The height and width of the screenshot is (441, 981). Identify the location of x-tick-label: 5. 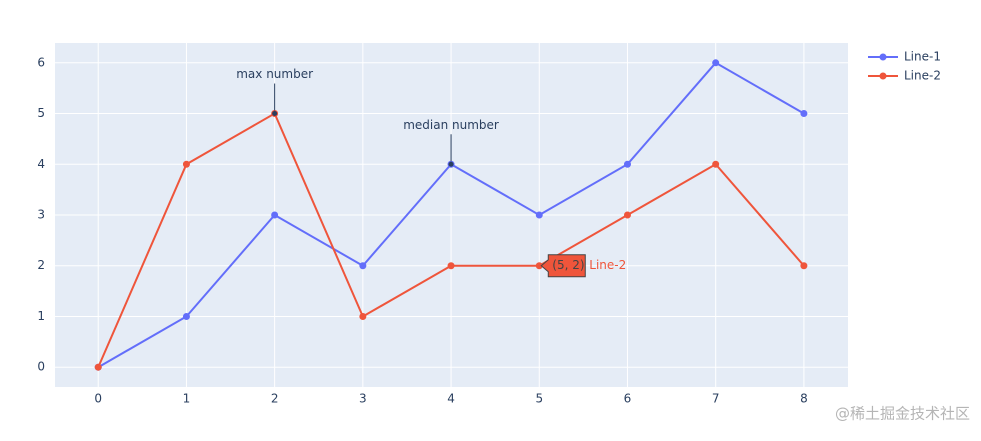
(539, 399).